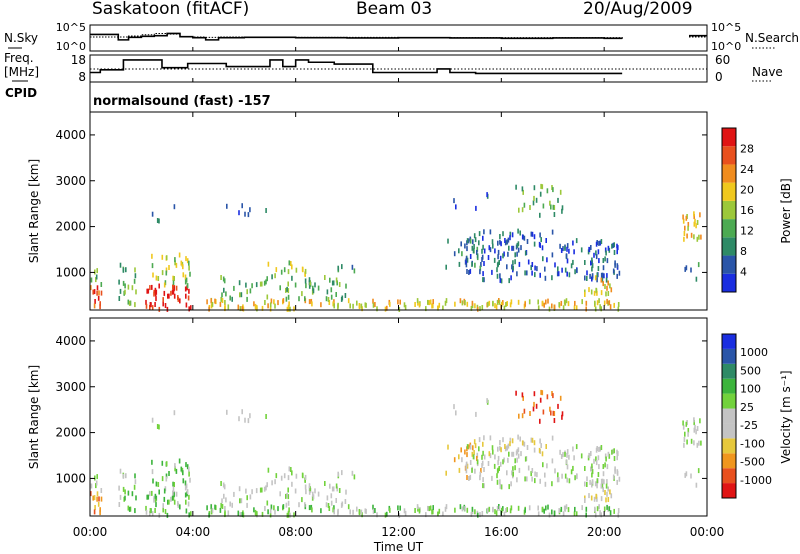  Describe the element at coordinates (70, 272) in the screenshot. I see `power-ytick-label: 1000` at that location.